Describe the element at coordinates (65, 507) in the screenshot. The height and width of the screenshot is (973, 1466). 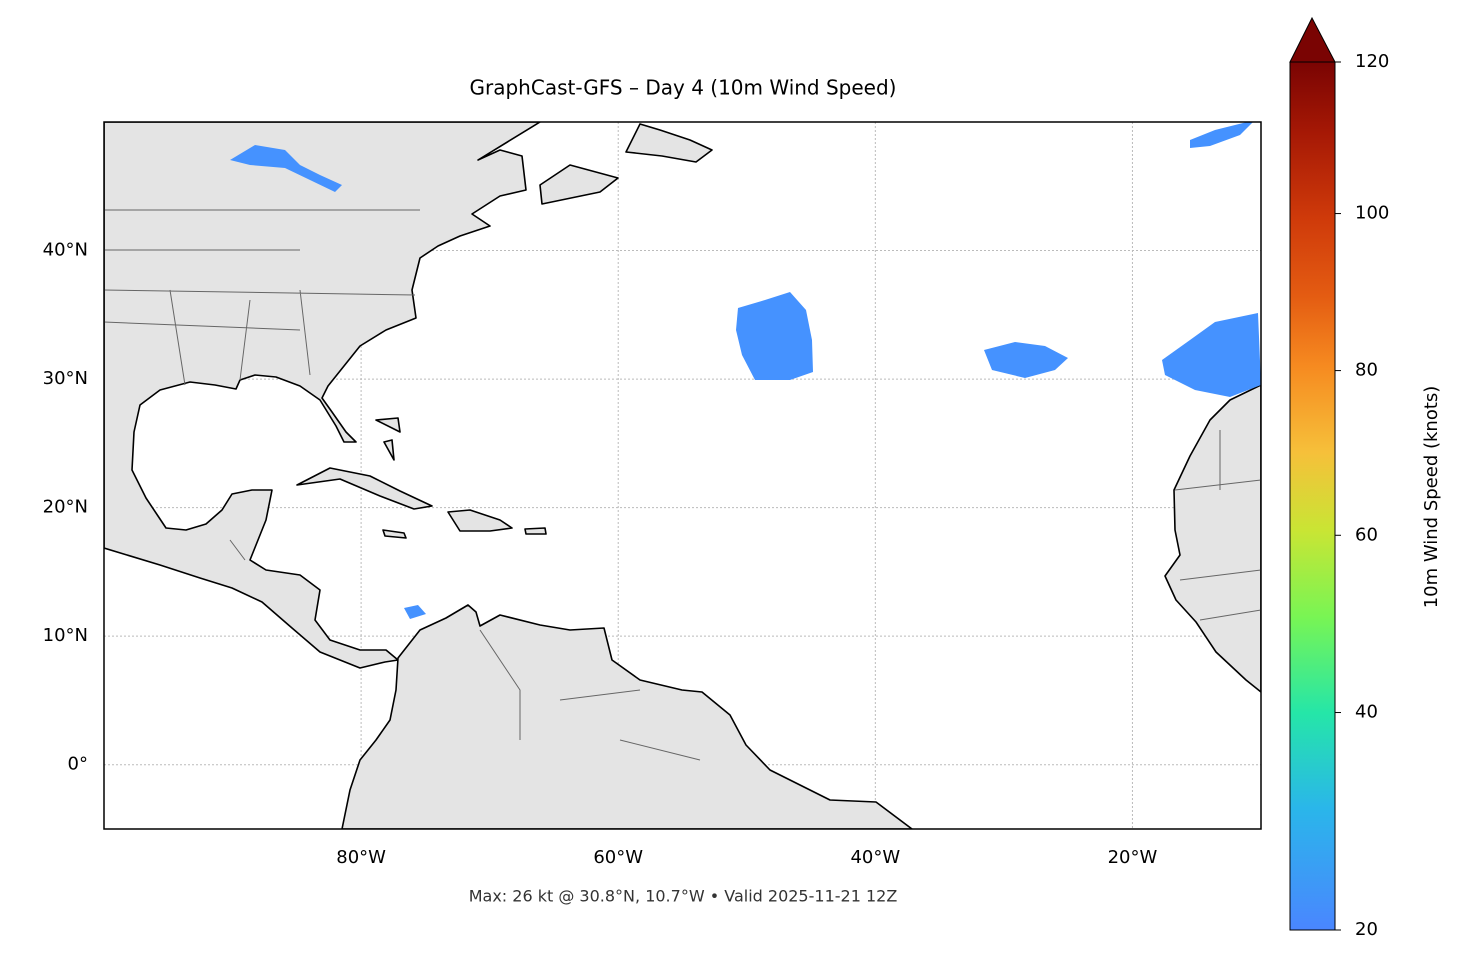
I see `y-tick-label: 20°N` at that location.